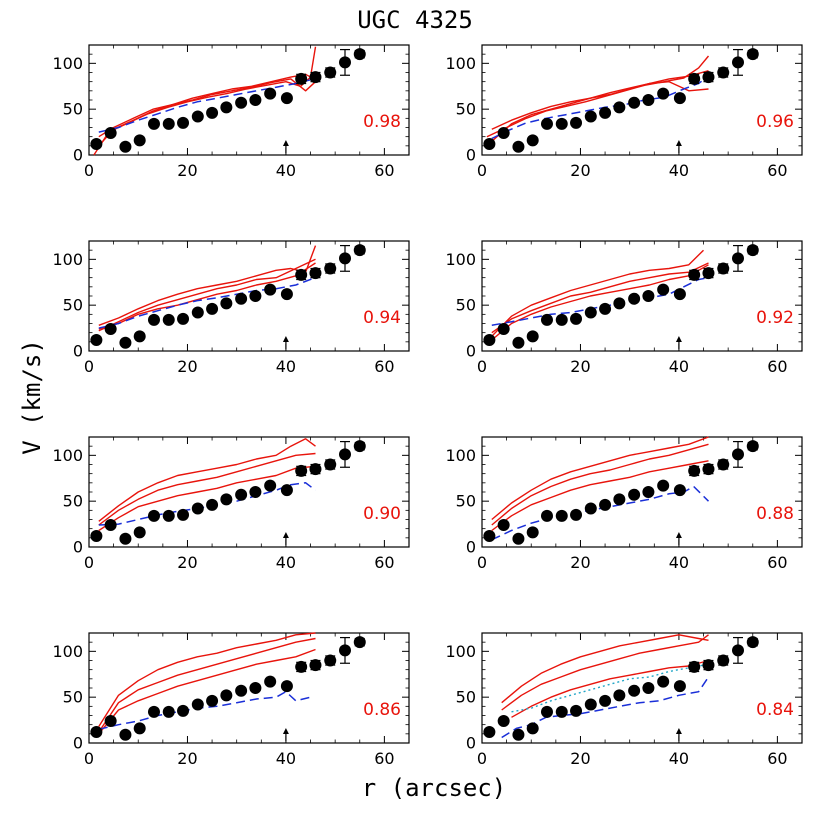 This screenshot has height=830, width=830. Describe the element at coordinates (434, 788) in the screenshot. I see `x-axis-label: r (arcsec)` at that location.